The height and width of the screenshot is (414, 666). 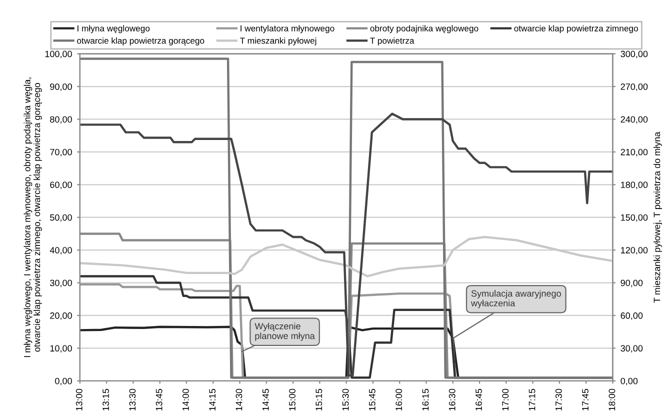 What do you see at coordinates (658, 217) in the screenshot?
I see `y2-axis-title: T mieszanki pyłowej, T powietrza do młyna` at bounding box center [658, 217].